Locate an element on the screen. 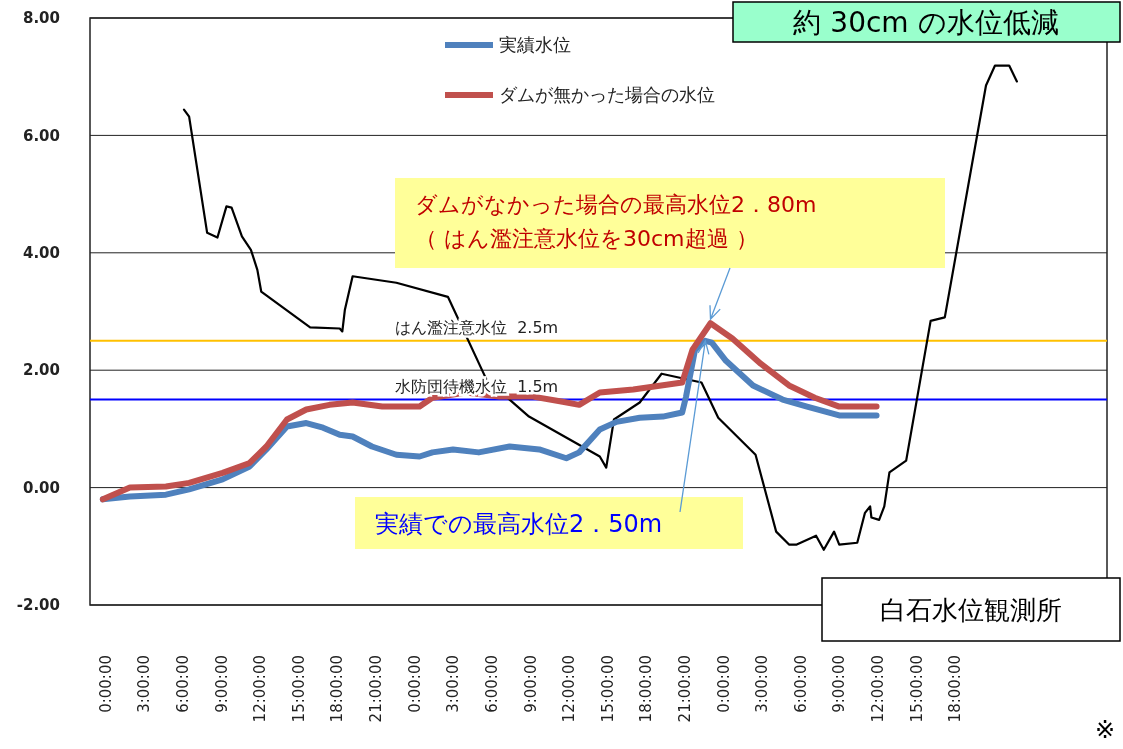 The height and width of the screenshot is (749, 1123). y-tick-label: 4.00 is located at coordinates (41, 253).